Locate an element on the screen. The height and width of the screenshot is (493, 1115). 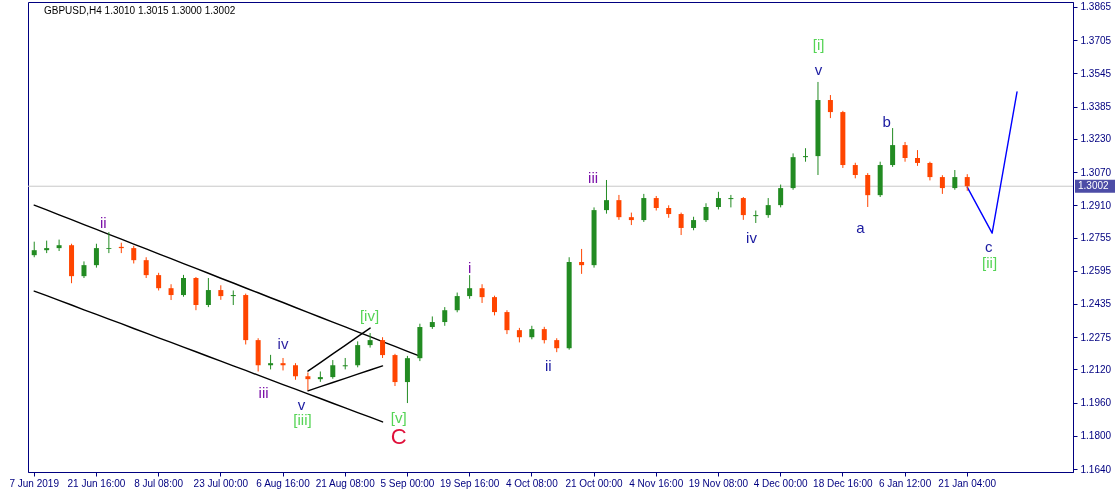
annotation: [v] is located at coordinates (398, 417).